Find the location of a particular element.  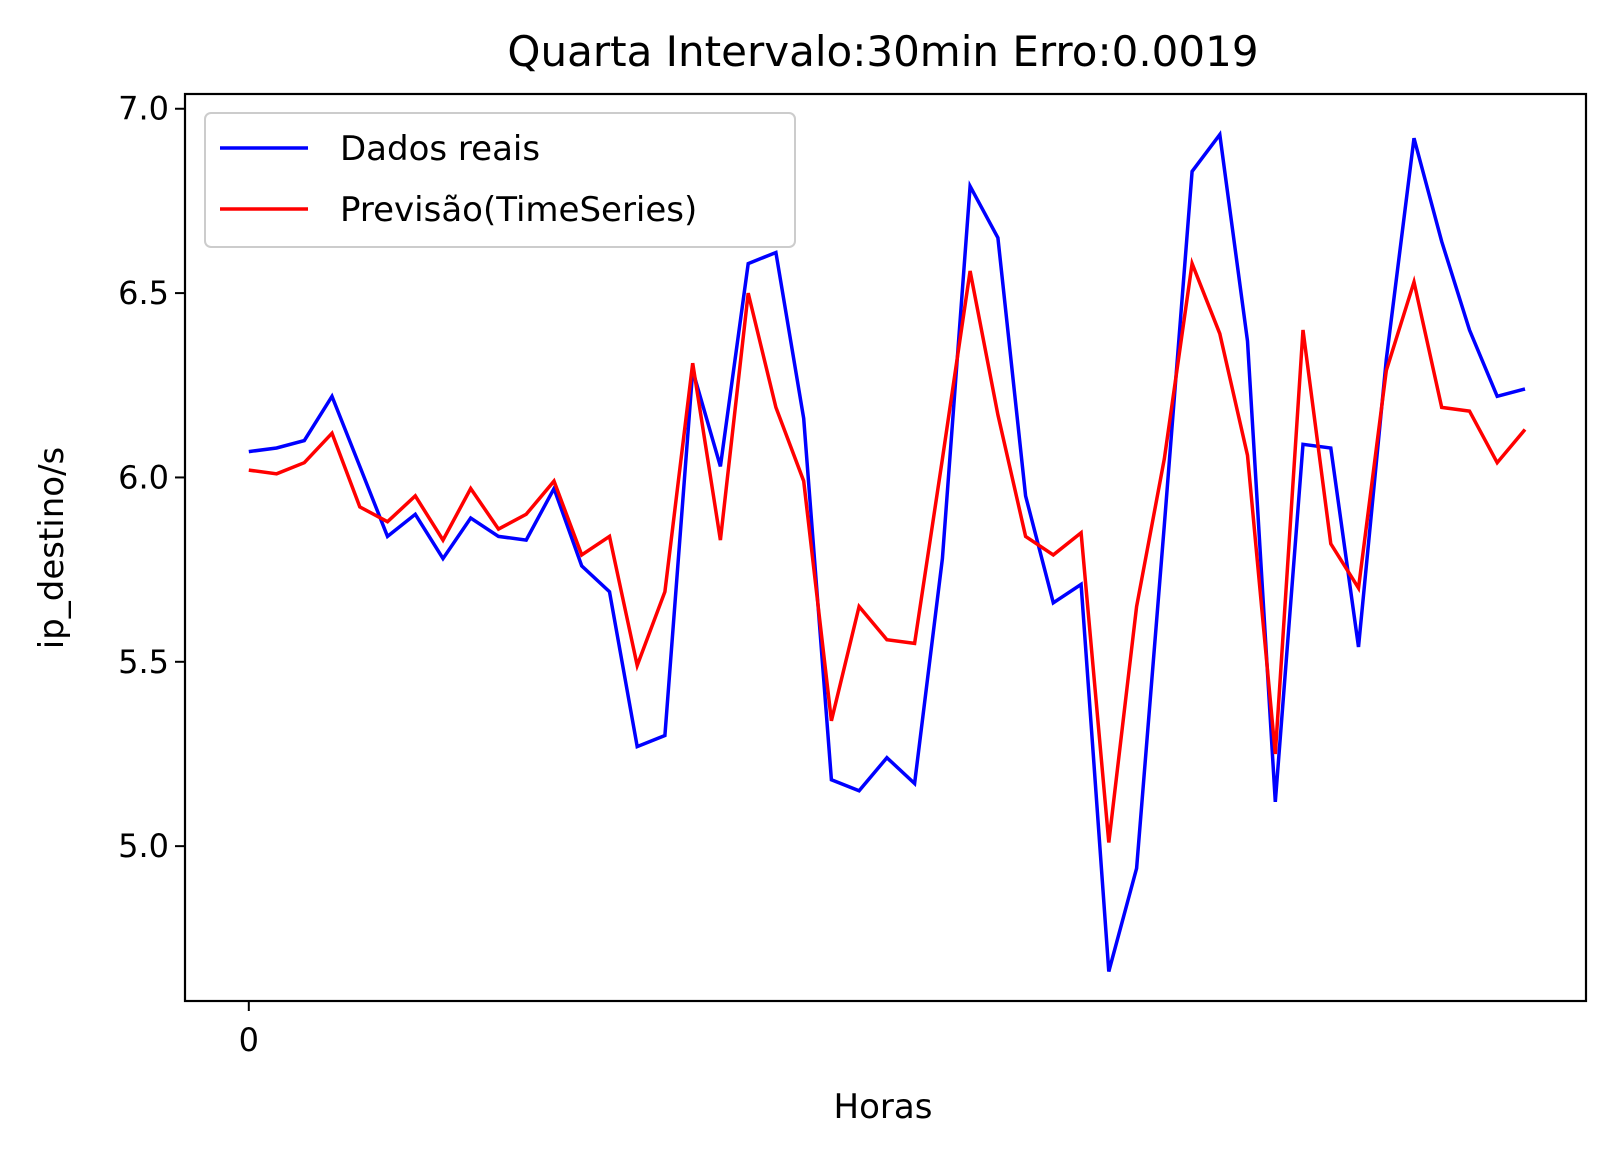

y-tick-label: 6.5 is located at coordinates (143, 293).